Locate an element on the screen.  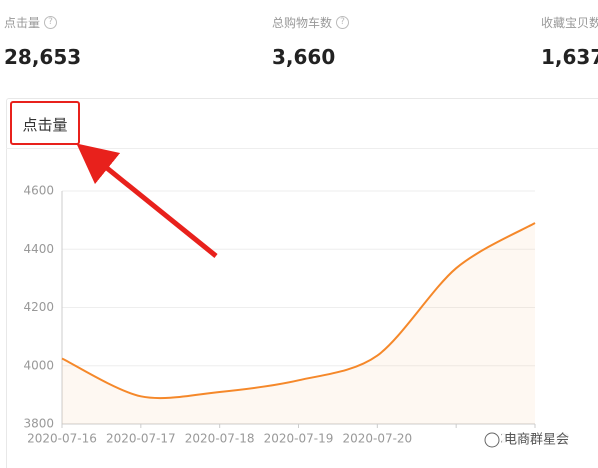
x-tick-label: 2020-07-18 is located at coordinates (220, 439).